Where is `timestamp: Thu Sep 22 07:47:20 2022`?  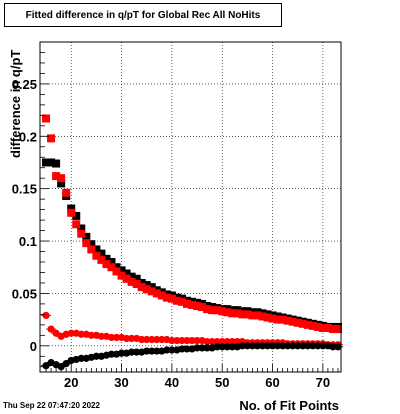 timestamp: Thu Sep 22 07:47:20 2022 is located at coordinates (51, 405).